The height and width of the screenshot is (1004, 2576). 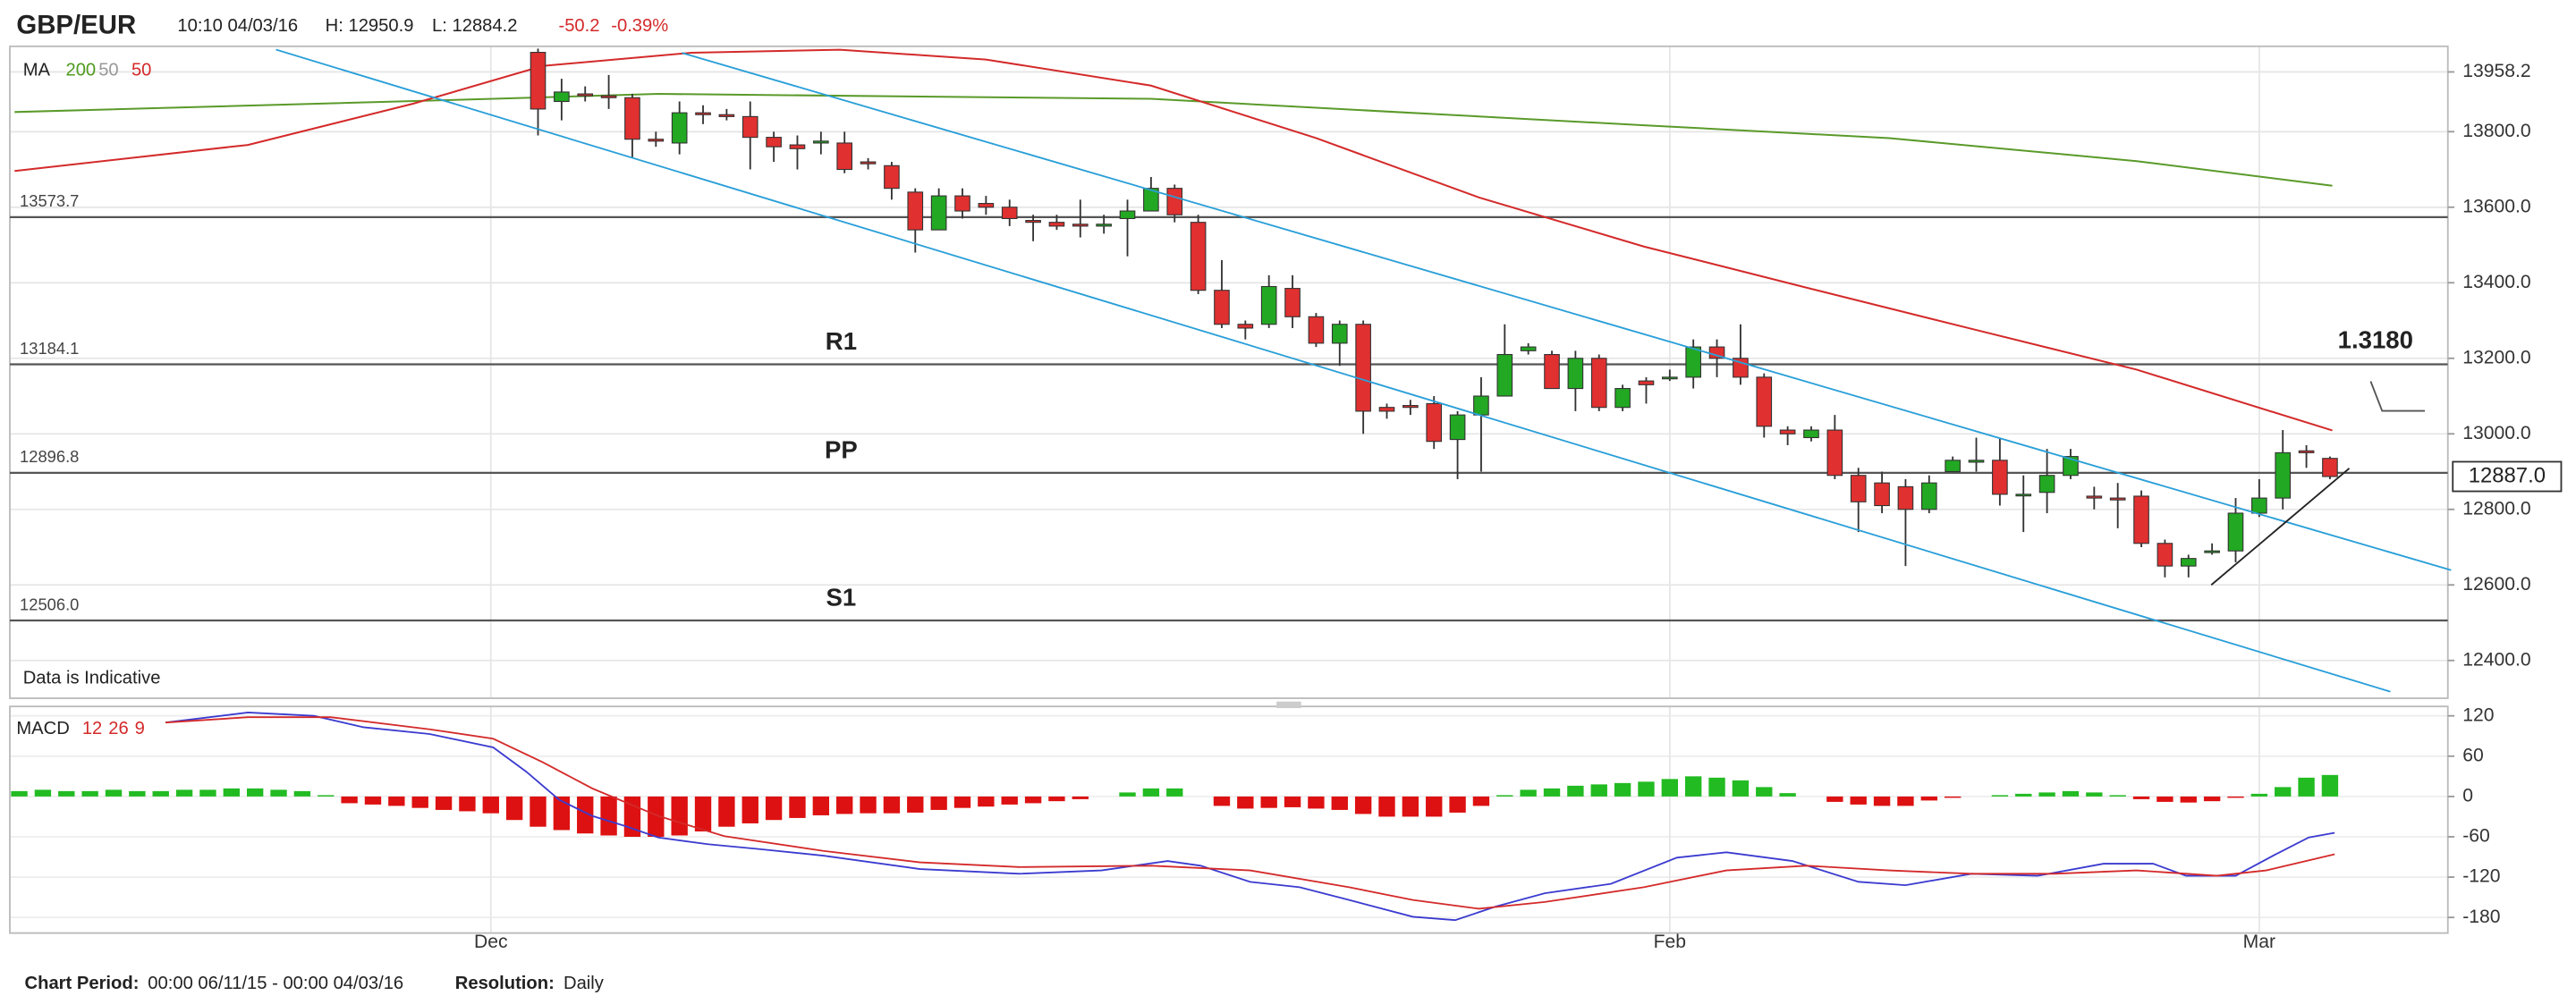 I want to click on pivot-name: R1, so click(x=841, y=341).